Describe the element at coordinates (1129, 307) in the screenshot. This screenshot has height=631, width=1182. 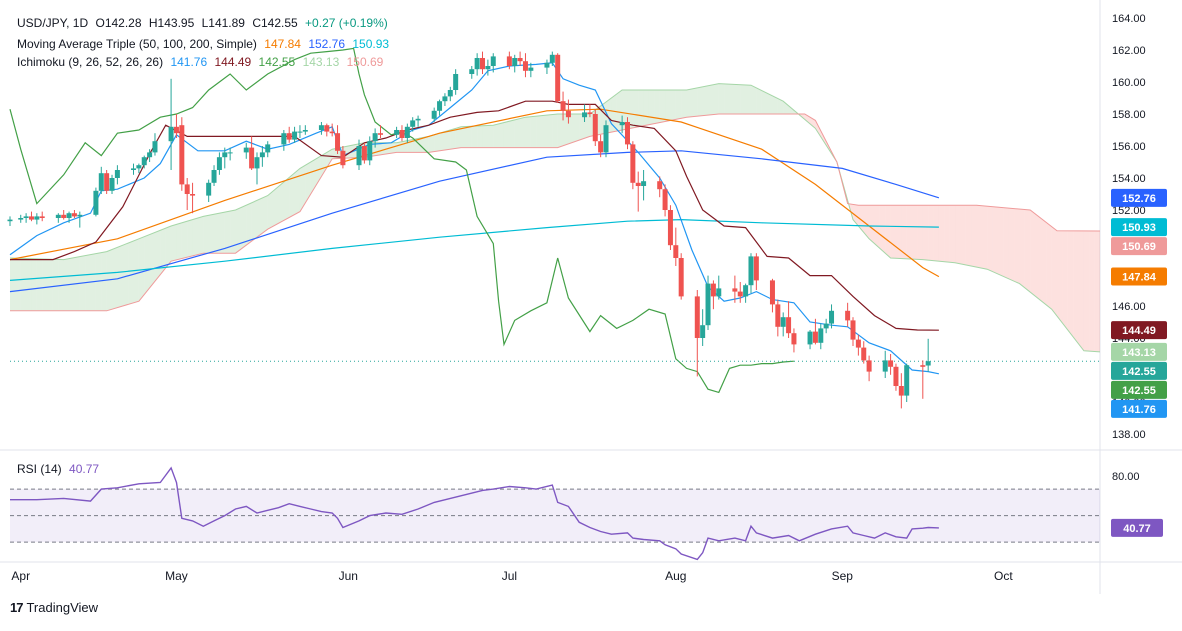
I see `price-tick-label: 146.00` at that location.